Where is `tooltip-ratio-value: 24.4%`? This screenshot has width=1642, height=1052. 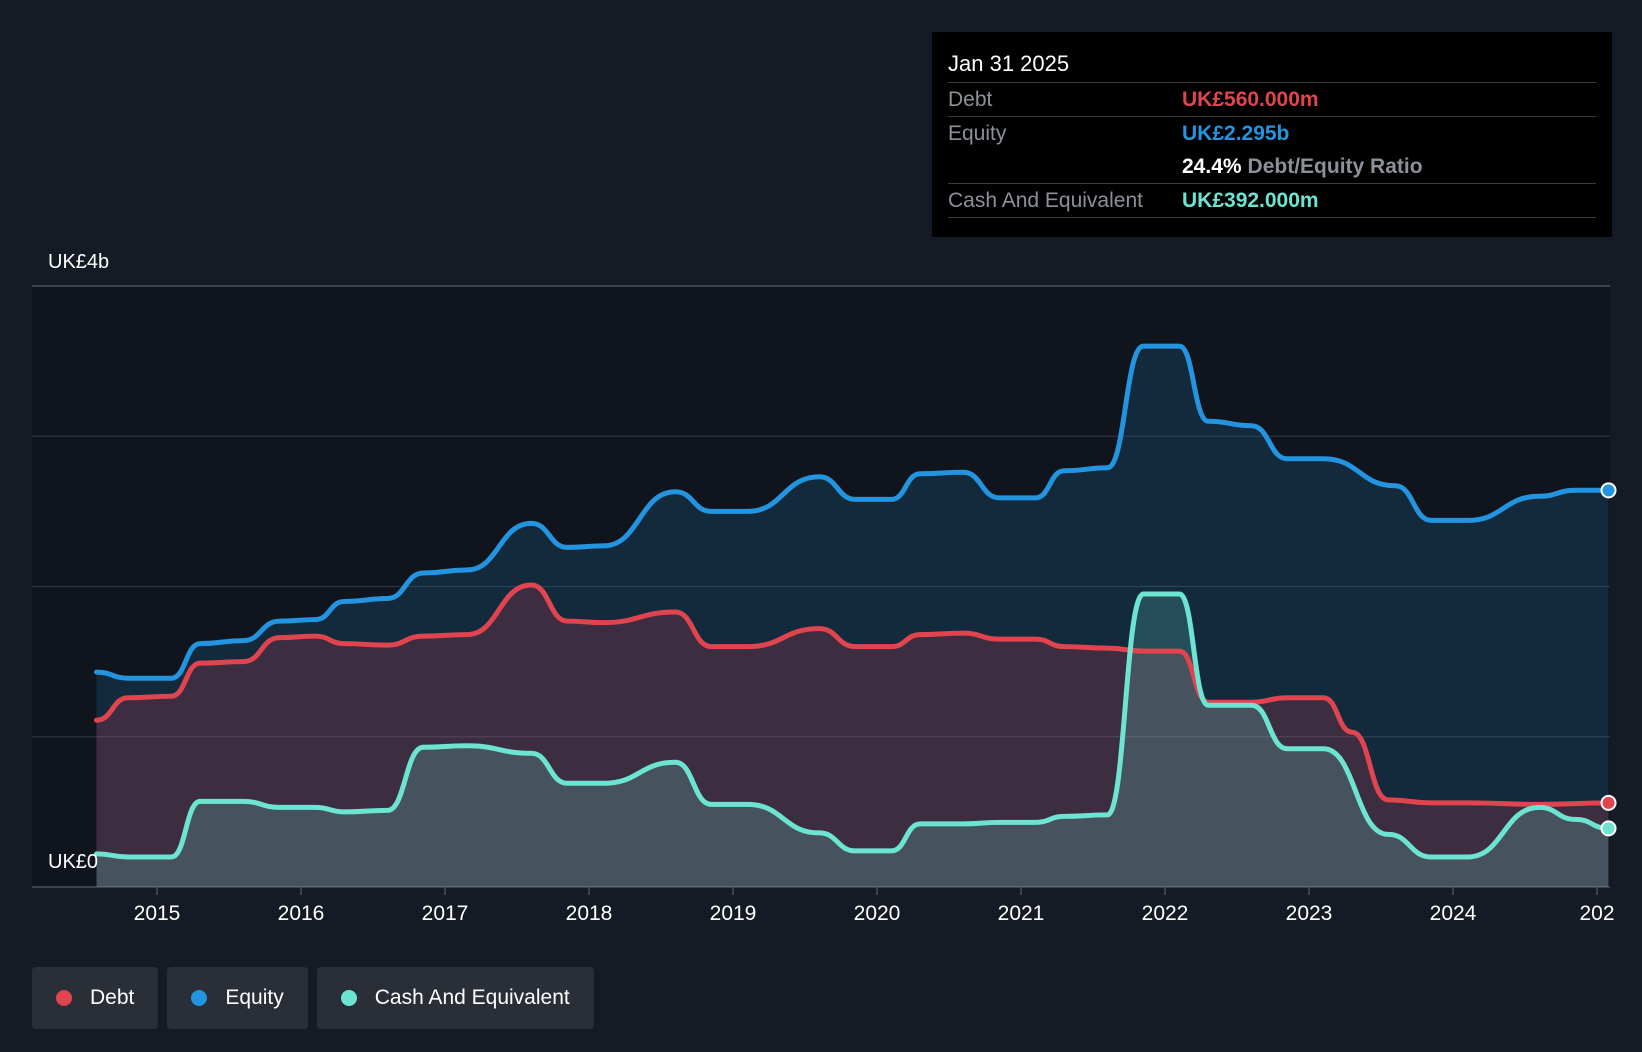
tooltip-ratio-value: 24.4% is located at coordinates (1212, 166).